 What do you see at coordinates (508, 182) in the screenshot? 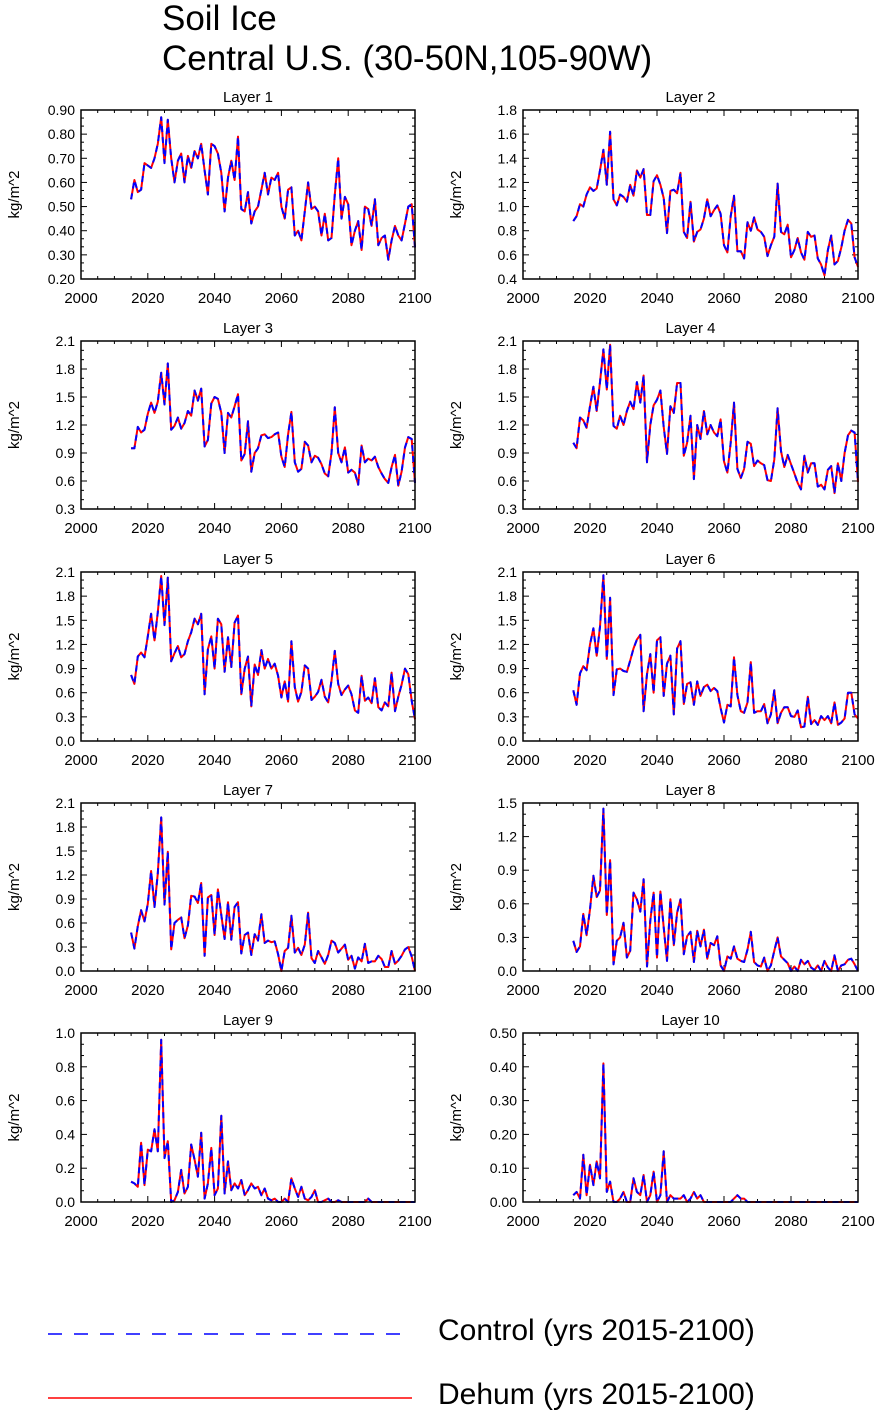
I see `y-tick-label: 1.2` at bounding box center [508, 182].